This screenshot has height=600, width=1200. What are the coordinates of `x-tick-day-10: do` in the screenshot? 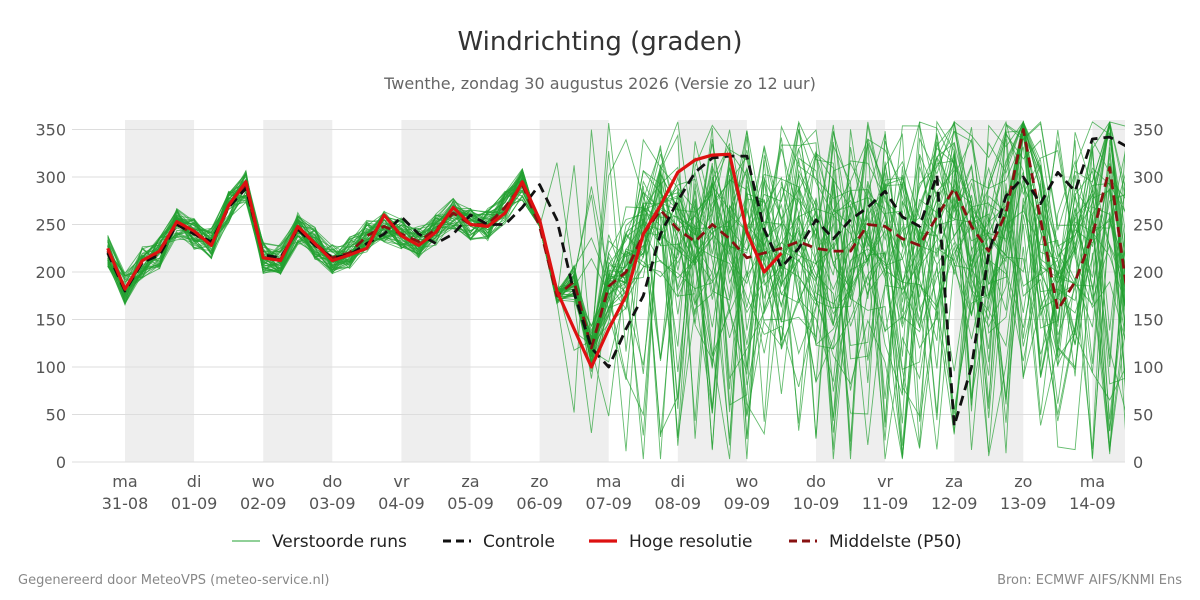 It's located at (816, 481).